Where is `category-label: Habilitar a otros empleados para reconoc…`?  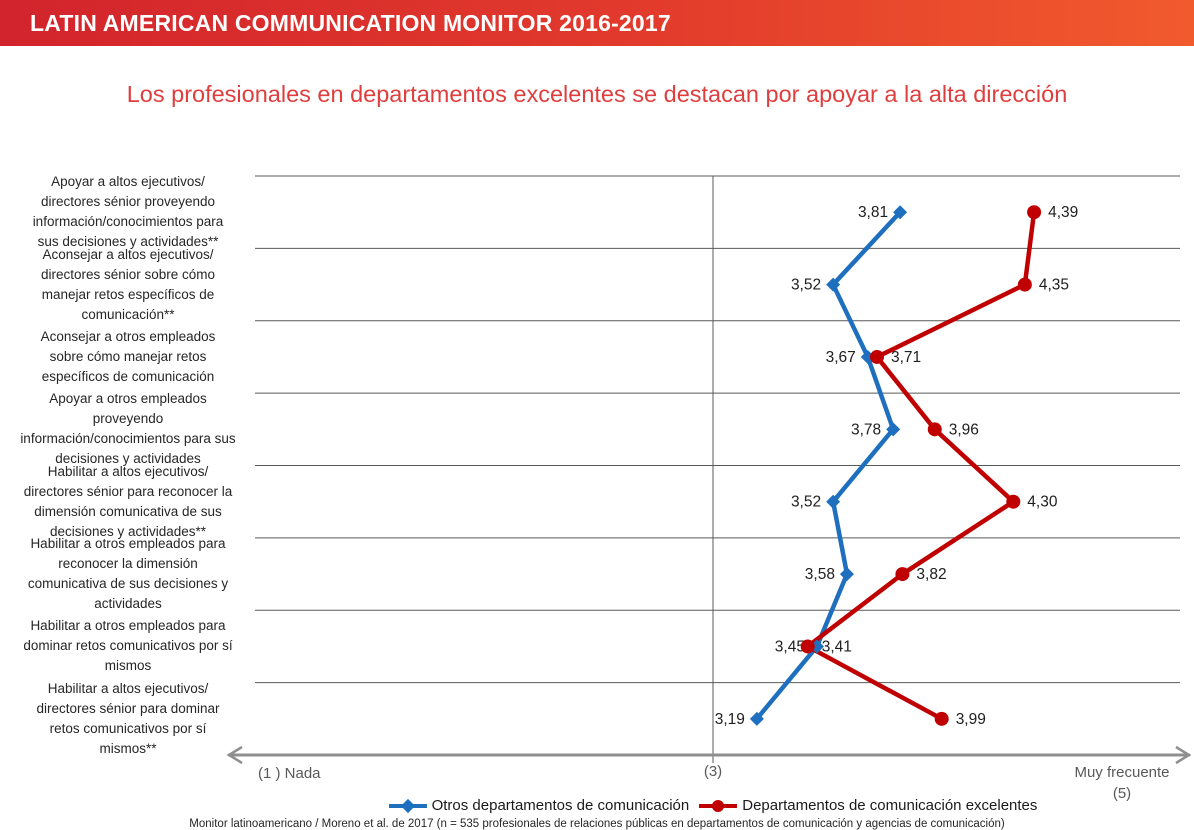
category-label: Habilitar a otros empleados para reconoc… is located at coordinates (128, 574).